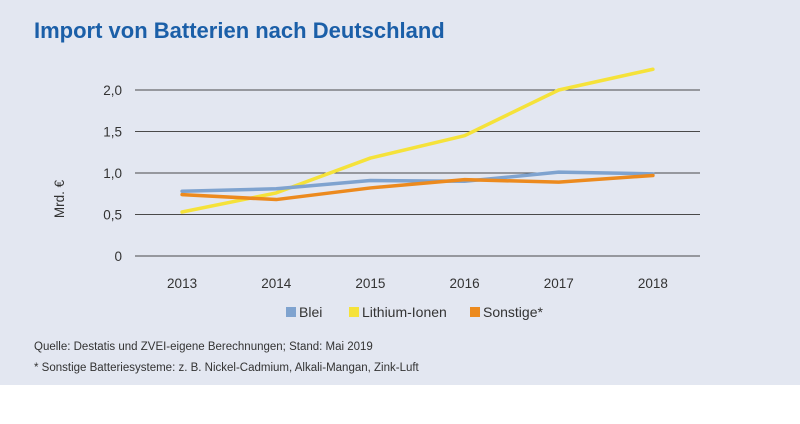 The width and height of the screenshot is (800, 424). I want to click on x-tick-labels: 2013 2014 2015 2016 2017 2018, so click(417, 283).